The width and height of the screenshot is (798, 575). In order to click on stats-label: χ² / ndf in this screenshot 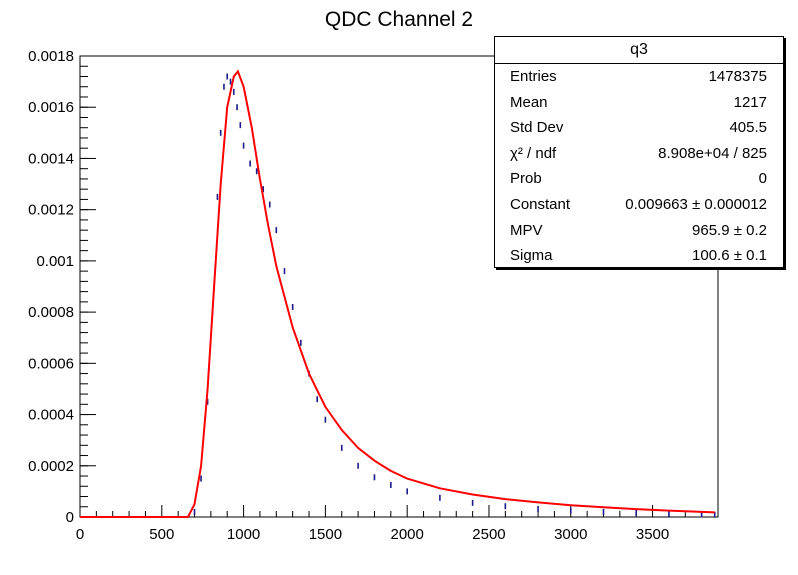, I will do `click(533, 153)`.